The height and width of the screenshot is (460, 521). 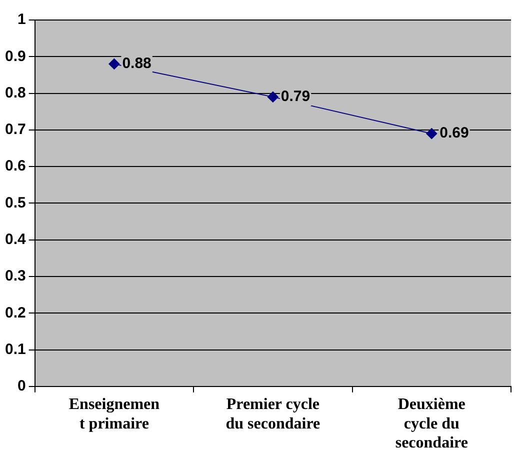 What do you see at coordinates (431, 424) in the screenshot?
I see `x-tick-label: Deuxième cycle du secondaire` at bounding box center [431, 424].